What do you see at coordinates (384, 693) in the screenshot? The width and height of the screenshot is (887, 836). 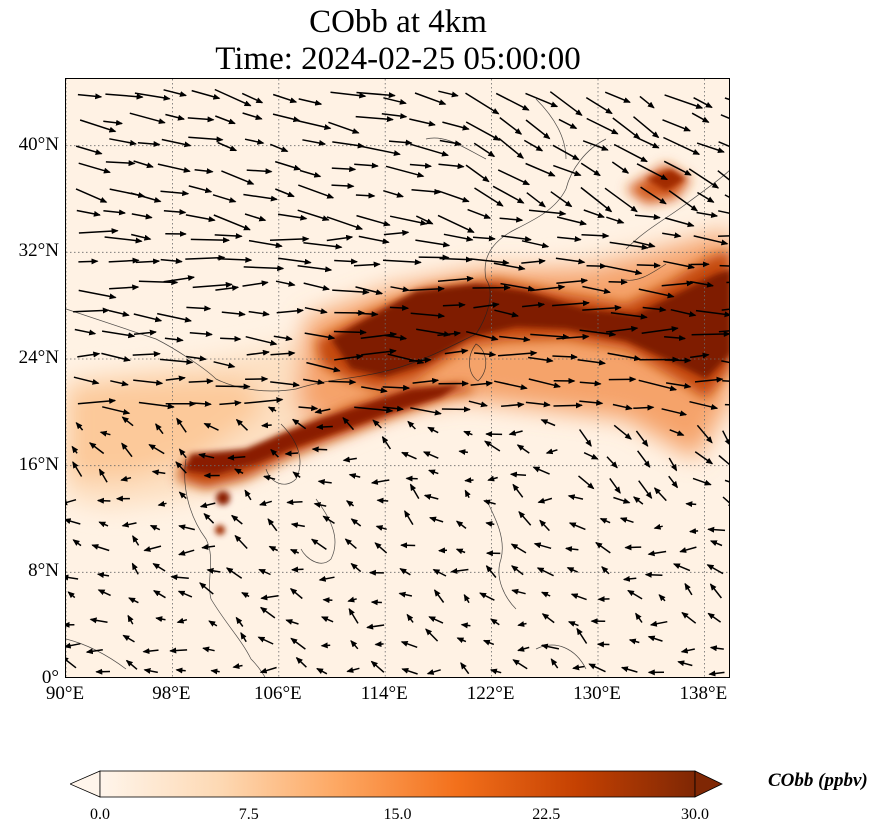 I see `lon-tick-label: 114°E` at bounding box center [384, 693].